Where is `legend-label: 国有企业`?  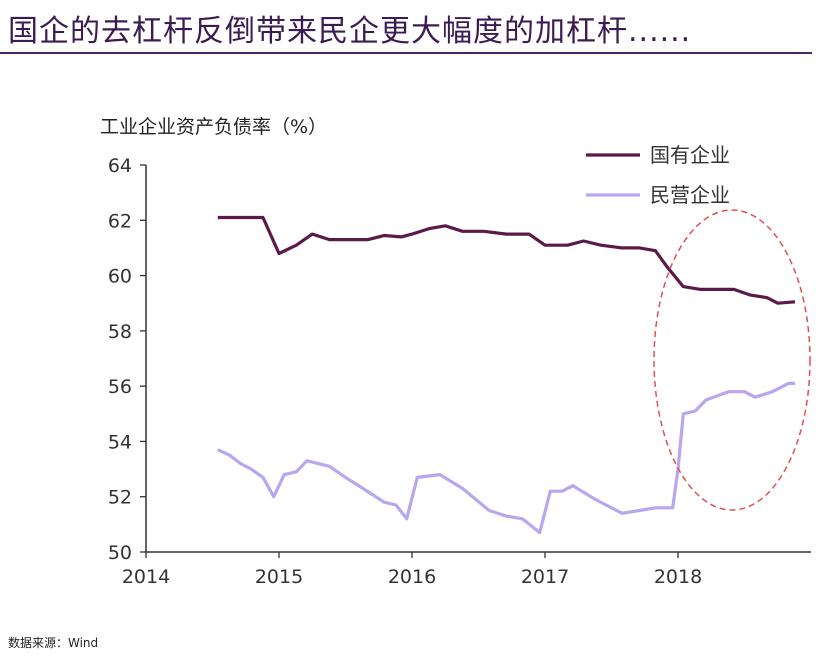 legend-label: 国有企业 is located at coordinates (690, 155).